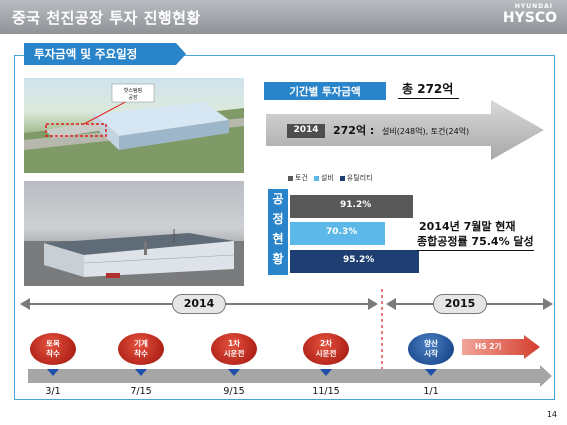 This screenshot has width=567, height=425. Describe the element at coordinates (278, 259) in the screenshot. I see `progress-label-char: 황` at that location.